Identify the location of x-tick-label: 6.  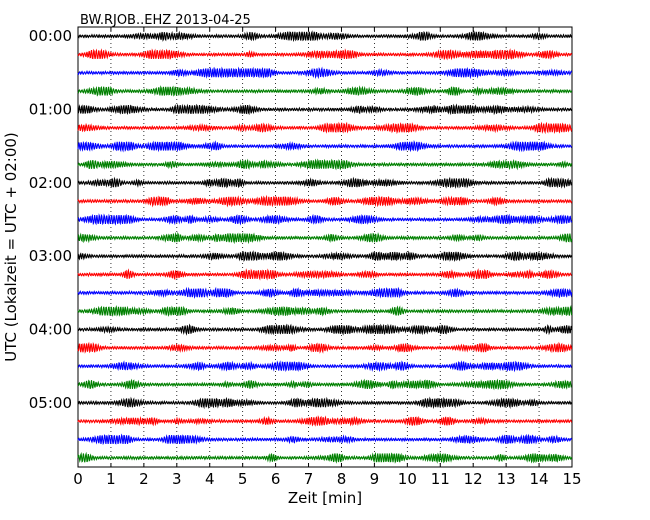
(276, 479).